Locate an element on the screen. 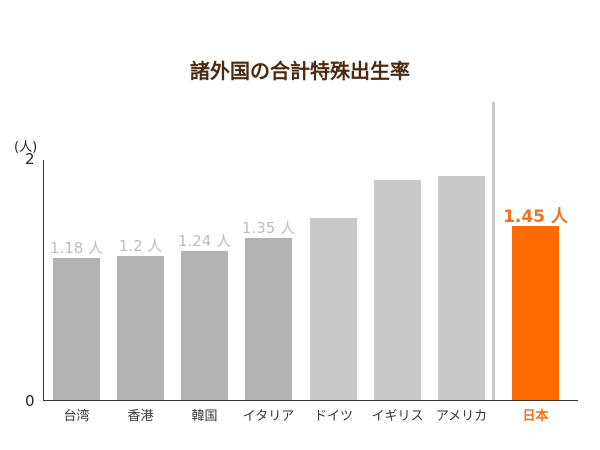 This screenshot has height=450, width=600. x-label-1: 香港 is located at coordinates (140, 416).